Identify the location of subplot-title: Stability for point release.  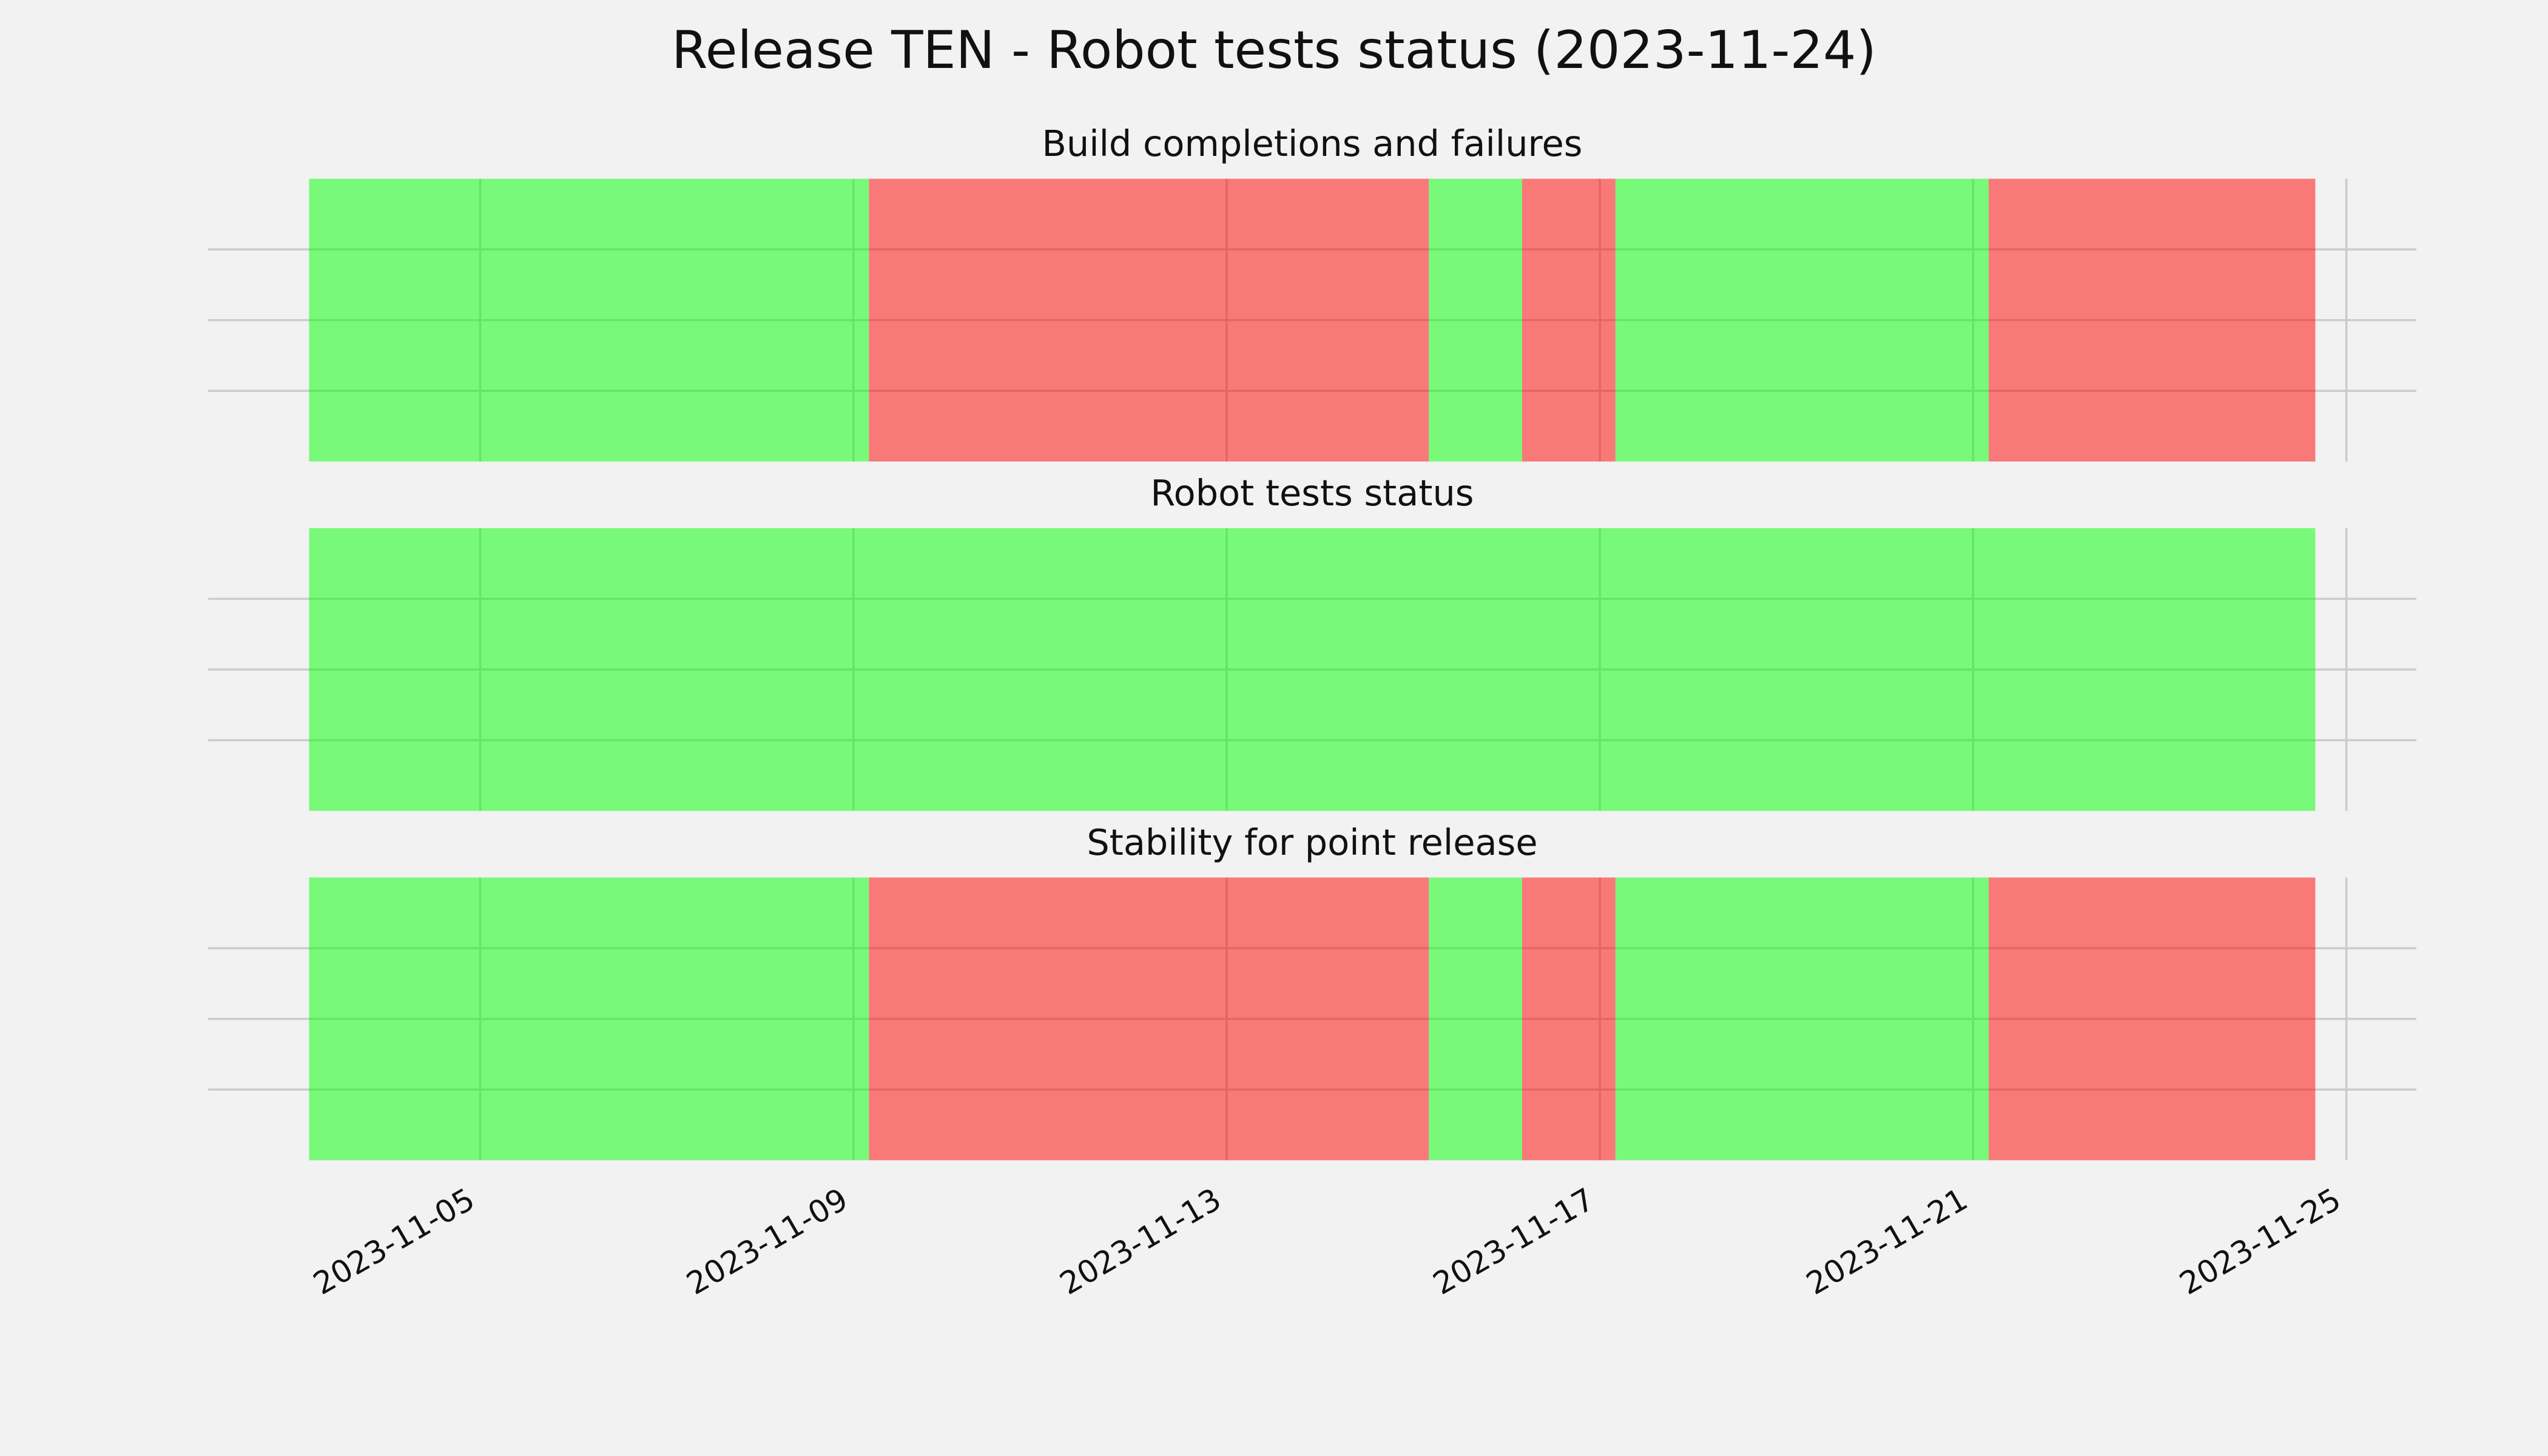
(1312, 842).